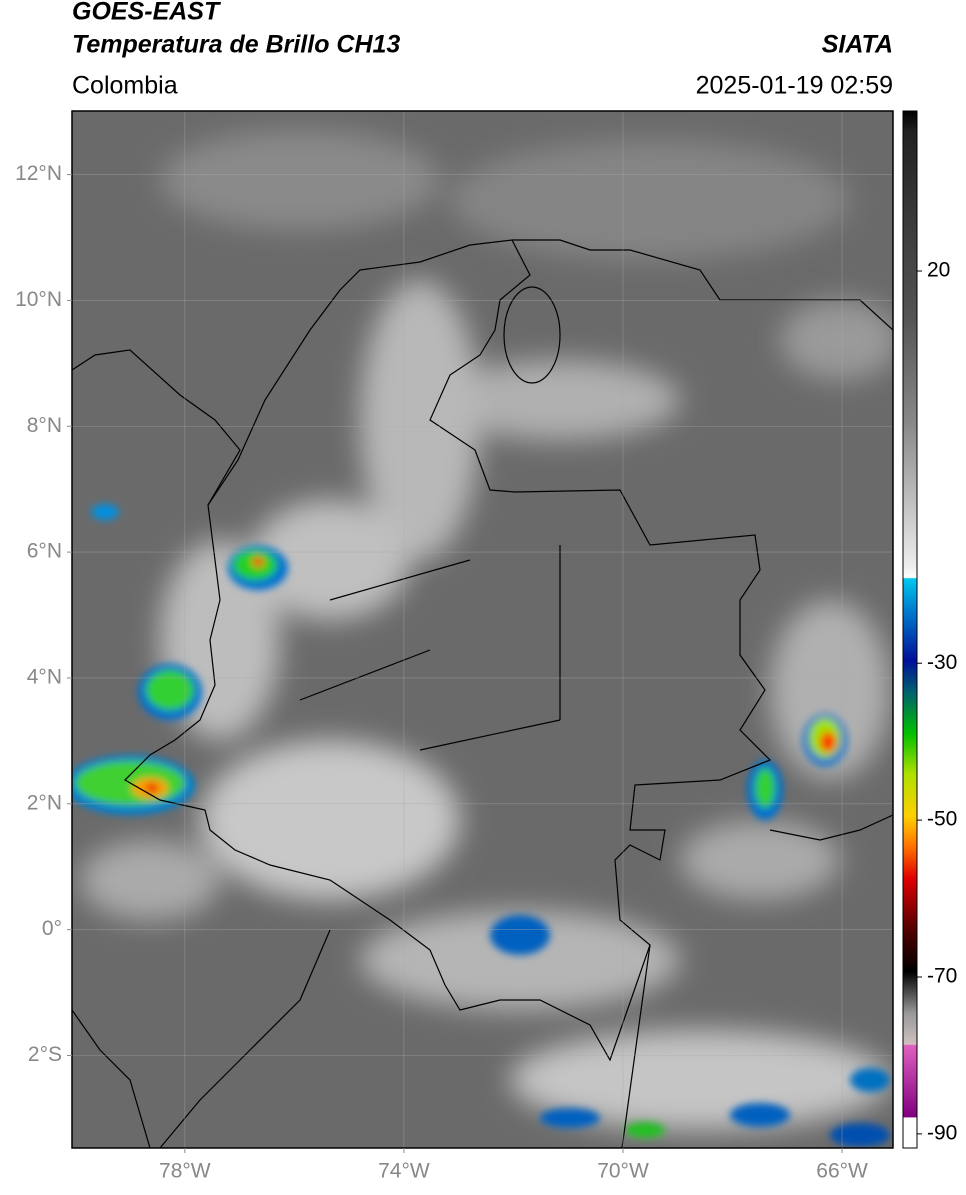  I want to click on colorbar-tick-label: -30, so click(942, 662).